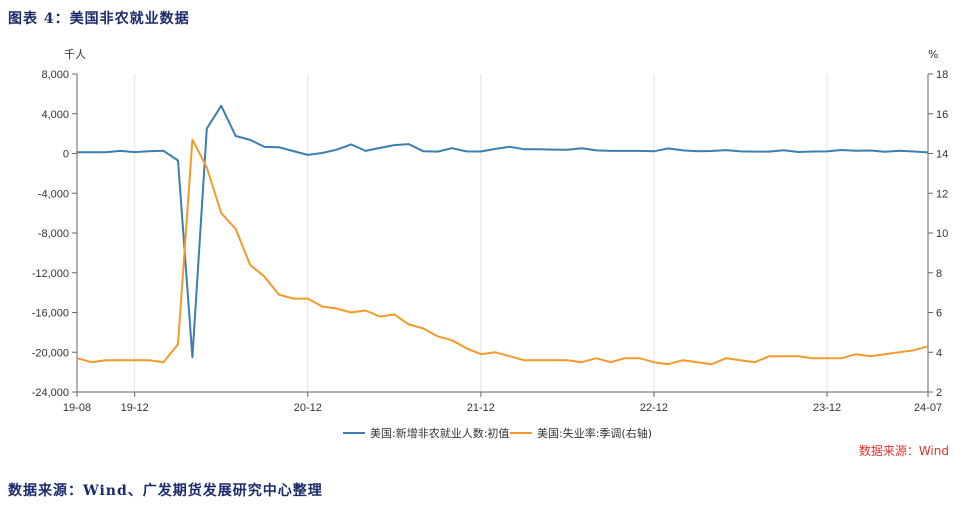 The height and width of the screenshot is (505, 975). What do you see at coordinates (55, 115) in the screenshot?
I see `left-tick-label: 4,000` at bounding box center [55, 115].